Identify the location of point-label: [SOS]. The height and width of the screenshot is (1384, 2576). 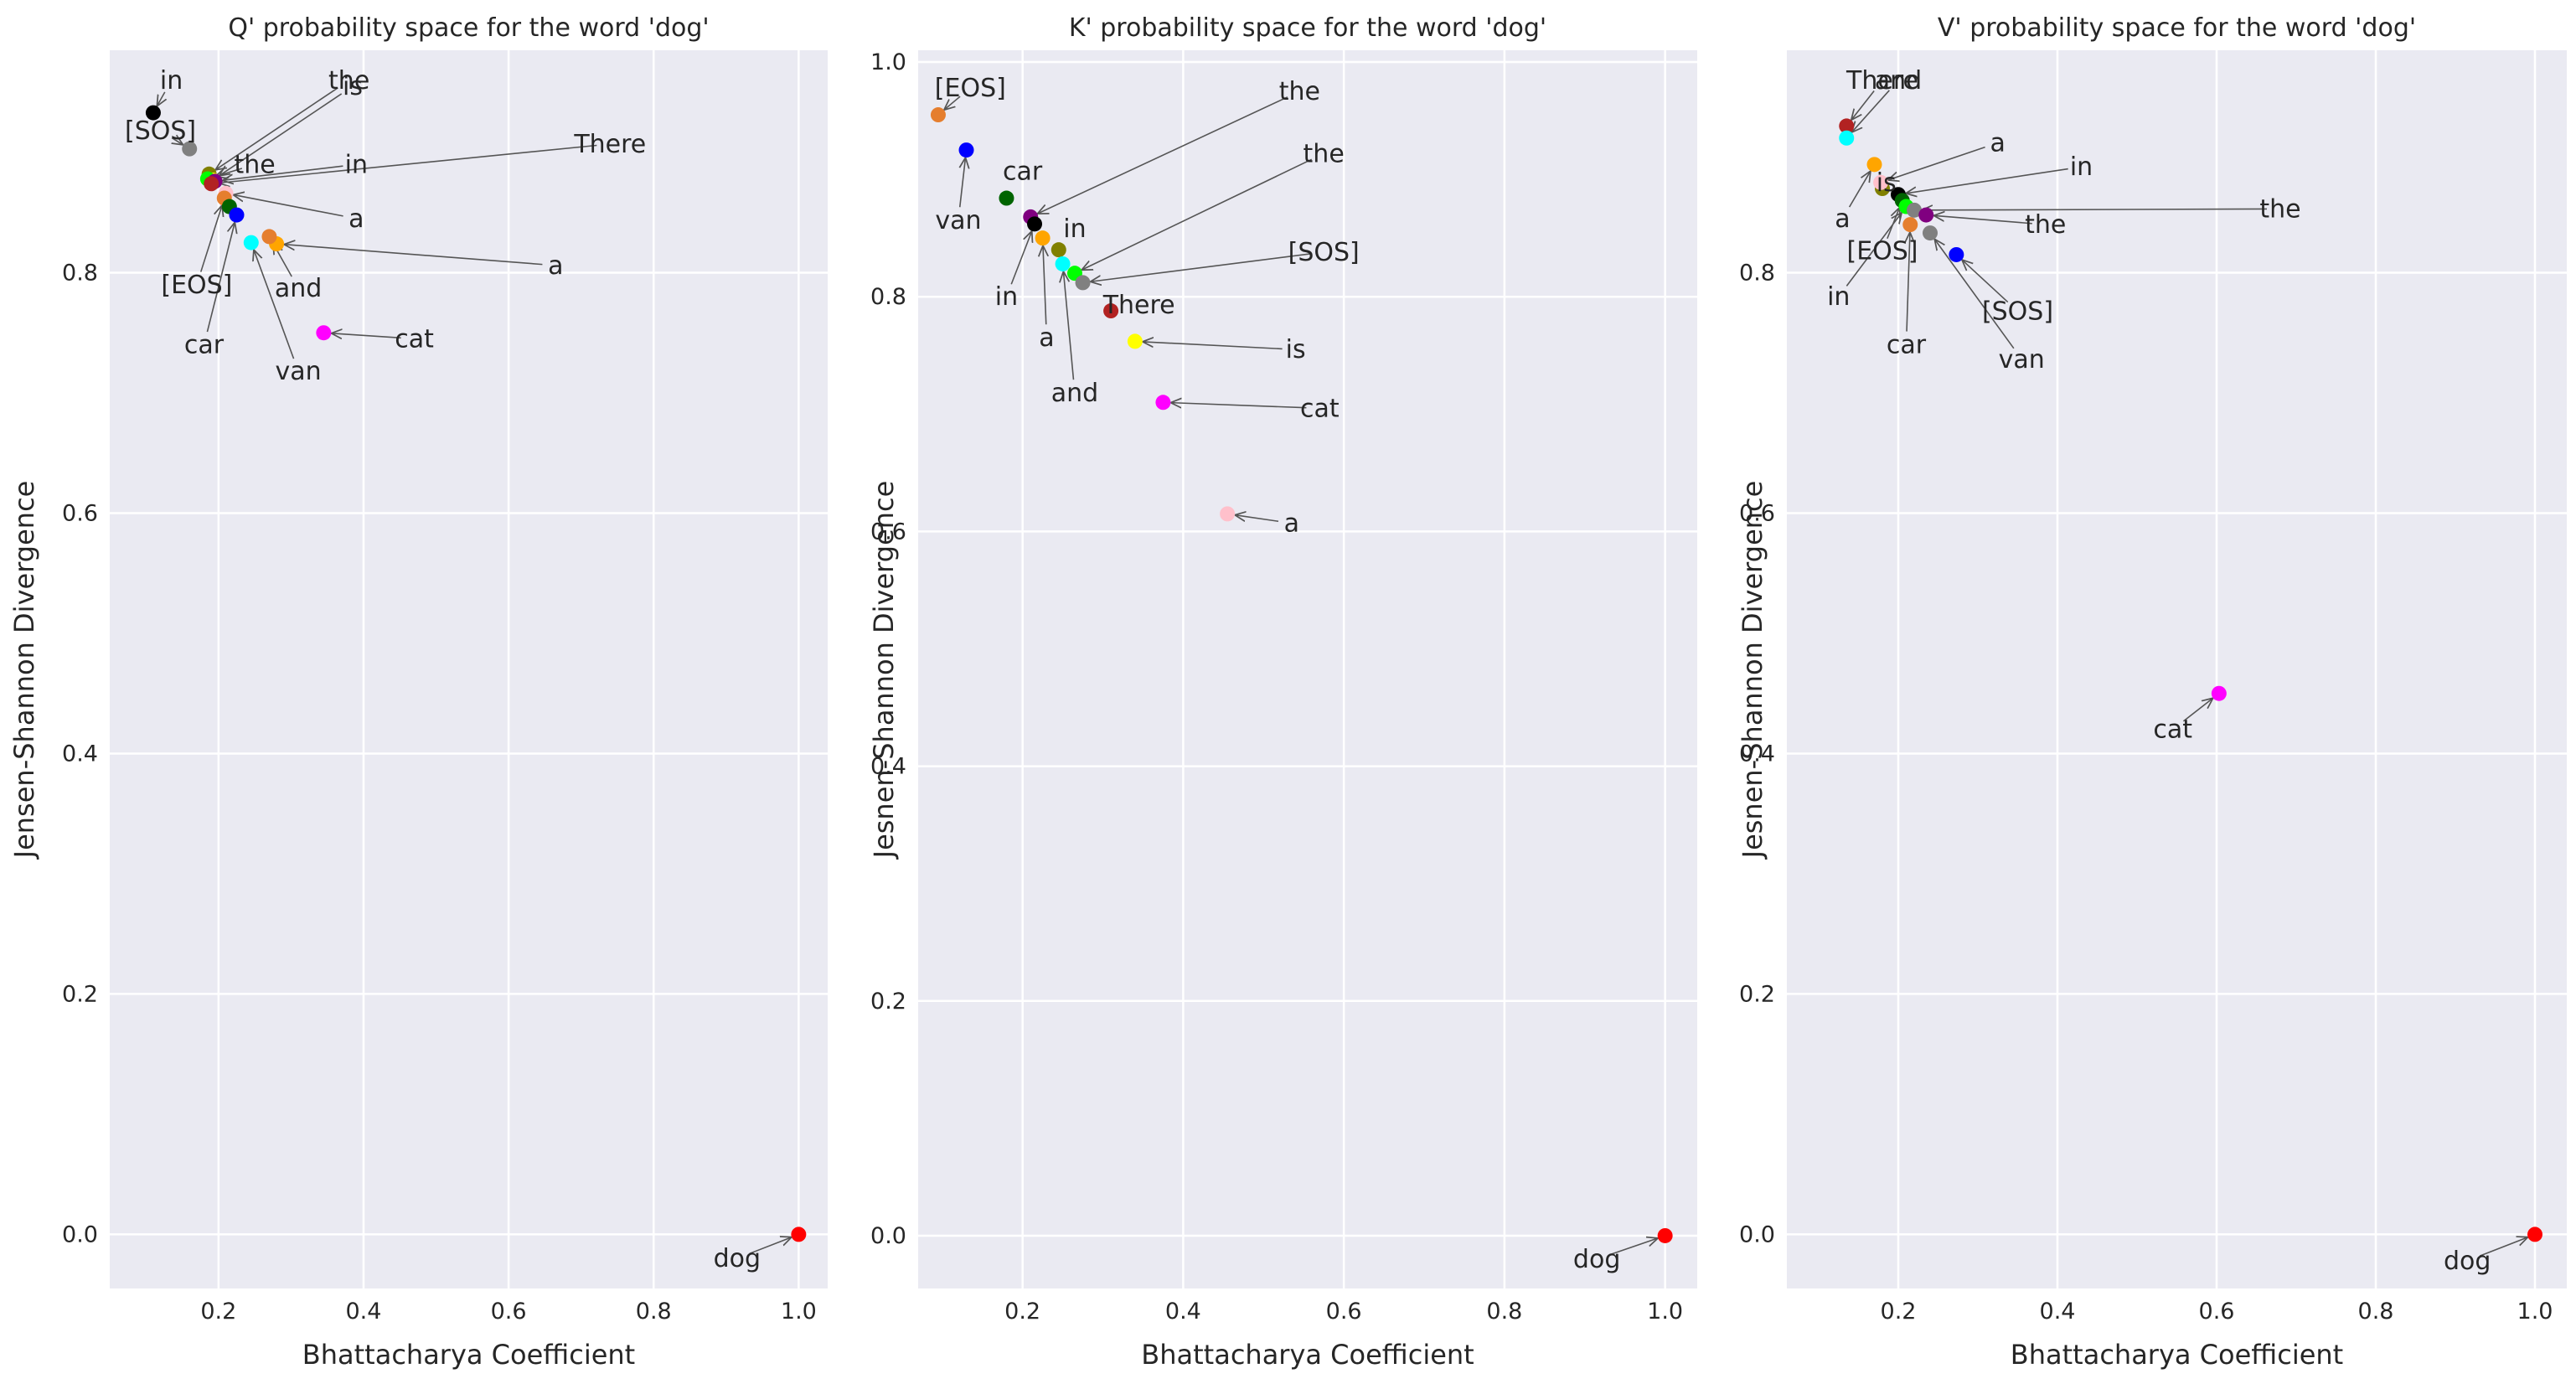
(1324, 253).